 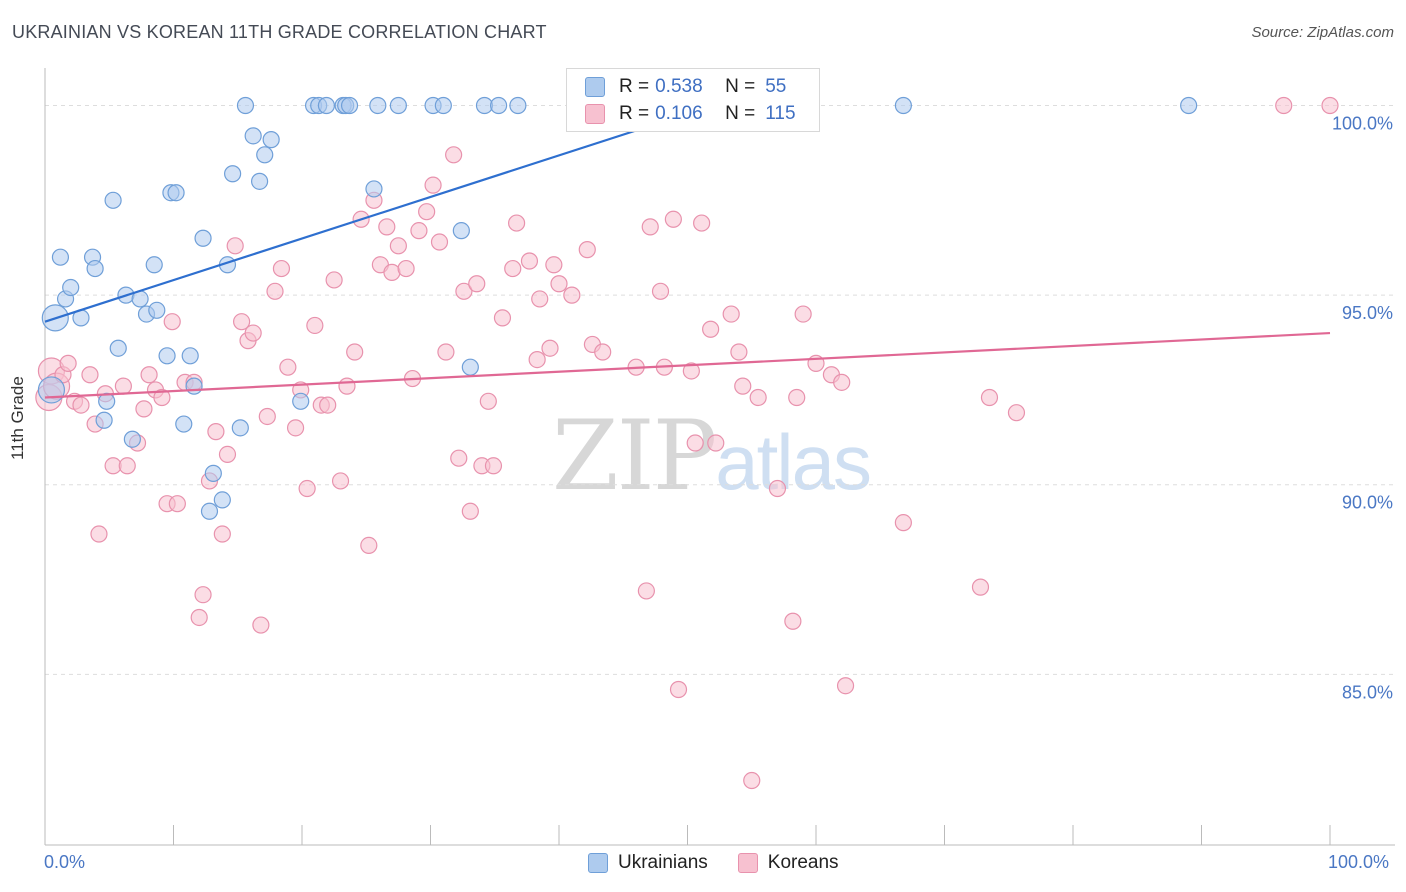 I want to click on legend-n-value: 115, so click(x=780, y=113).